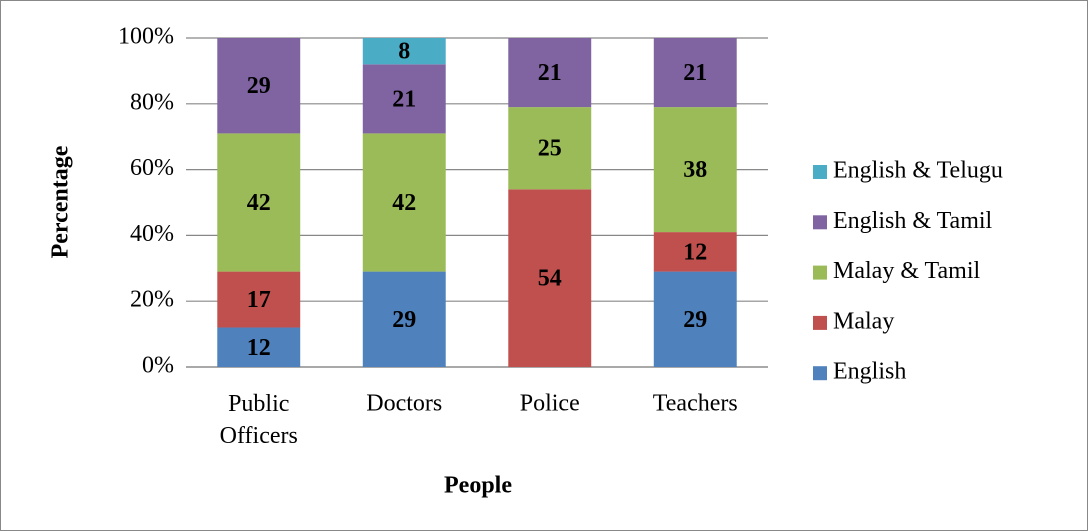 This screenshot has height=531, width=1088. Describe the element at coordinates (152, 300) in the screenshot. I see `y-tick-label: 20%` at that location.